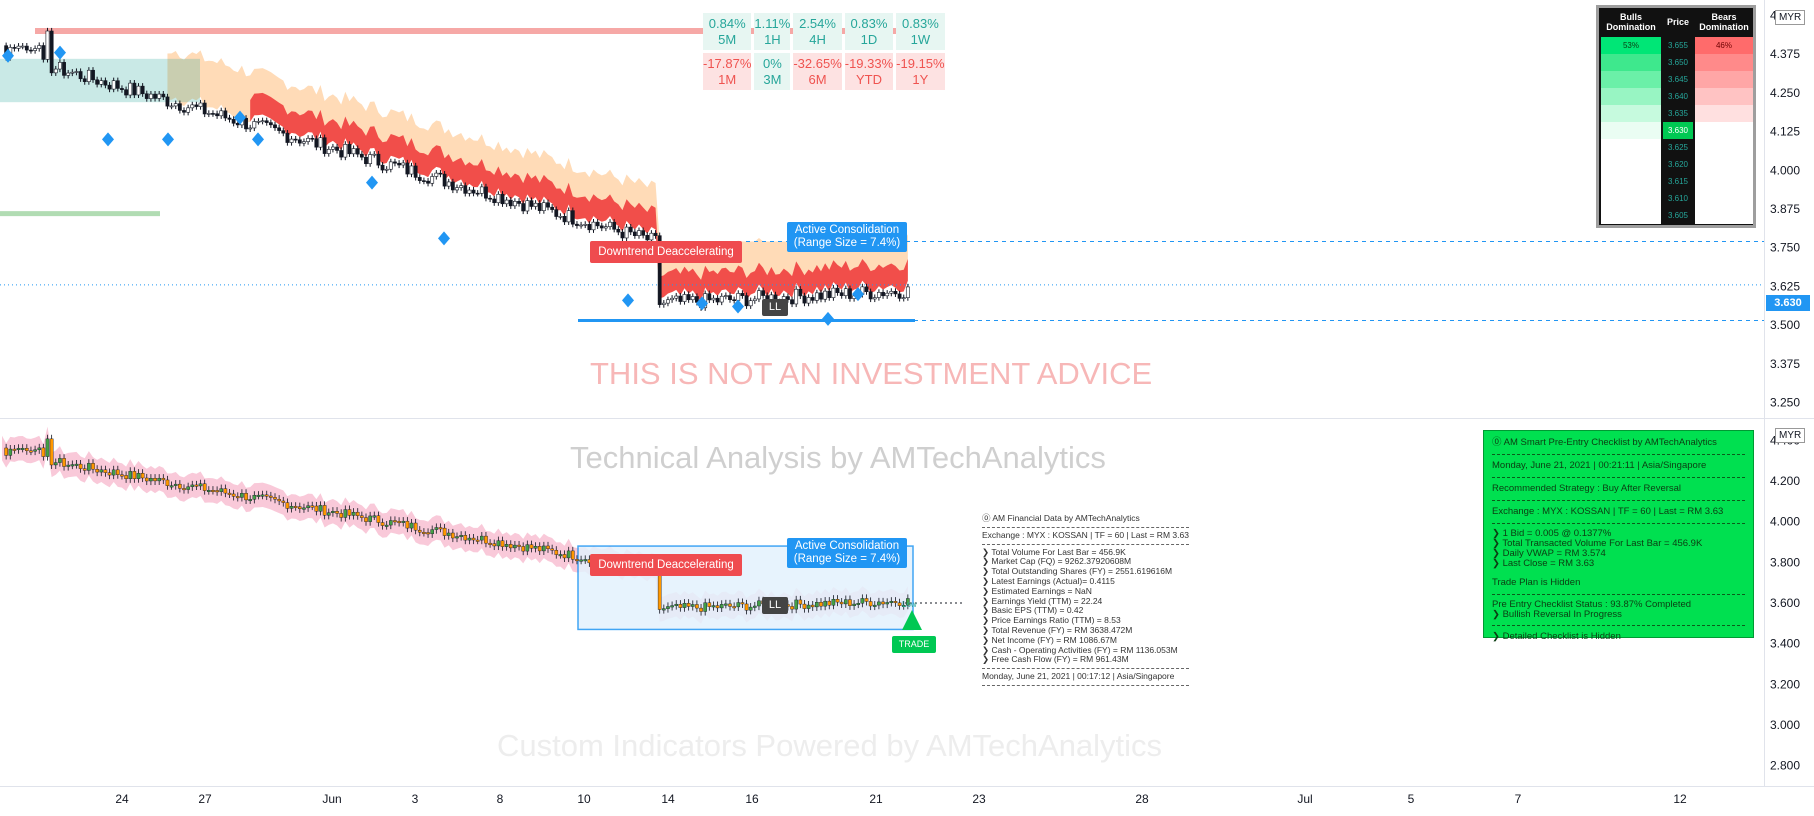 Image resolution: width=1814 pixels, height=816 pixels. I want to click on y-tick-label: 4.200, so click(1785, 481).